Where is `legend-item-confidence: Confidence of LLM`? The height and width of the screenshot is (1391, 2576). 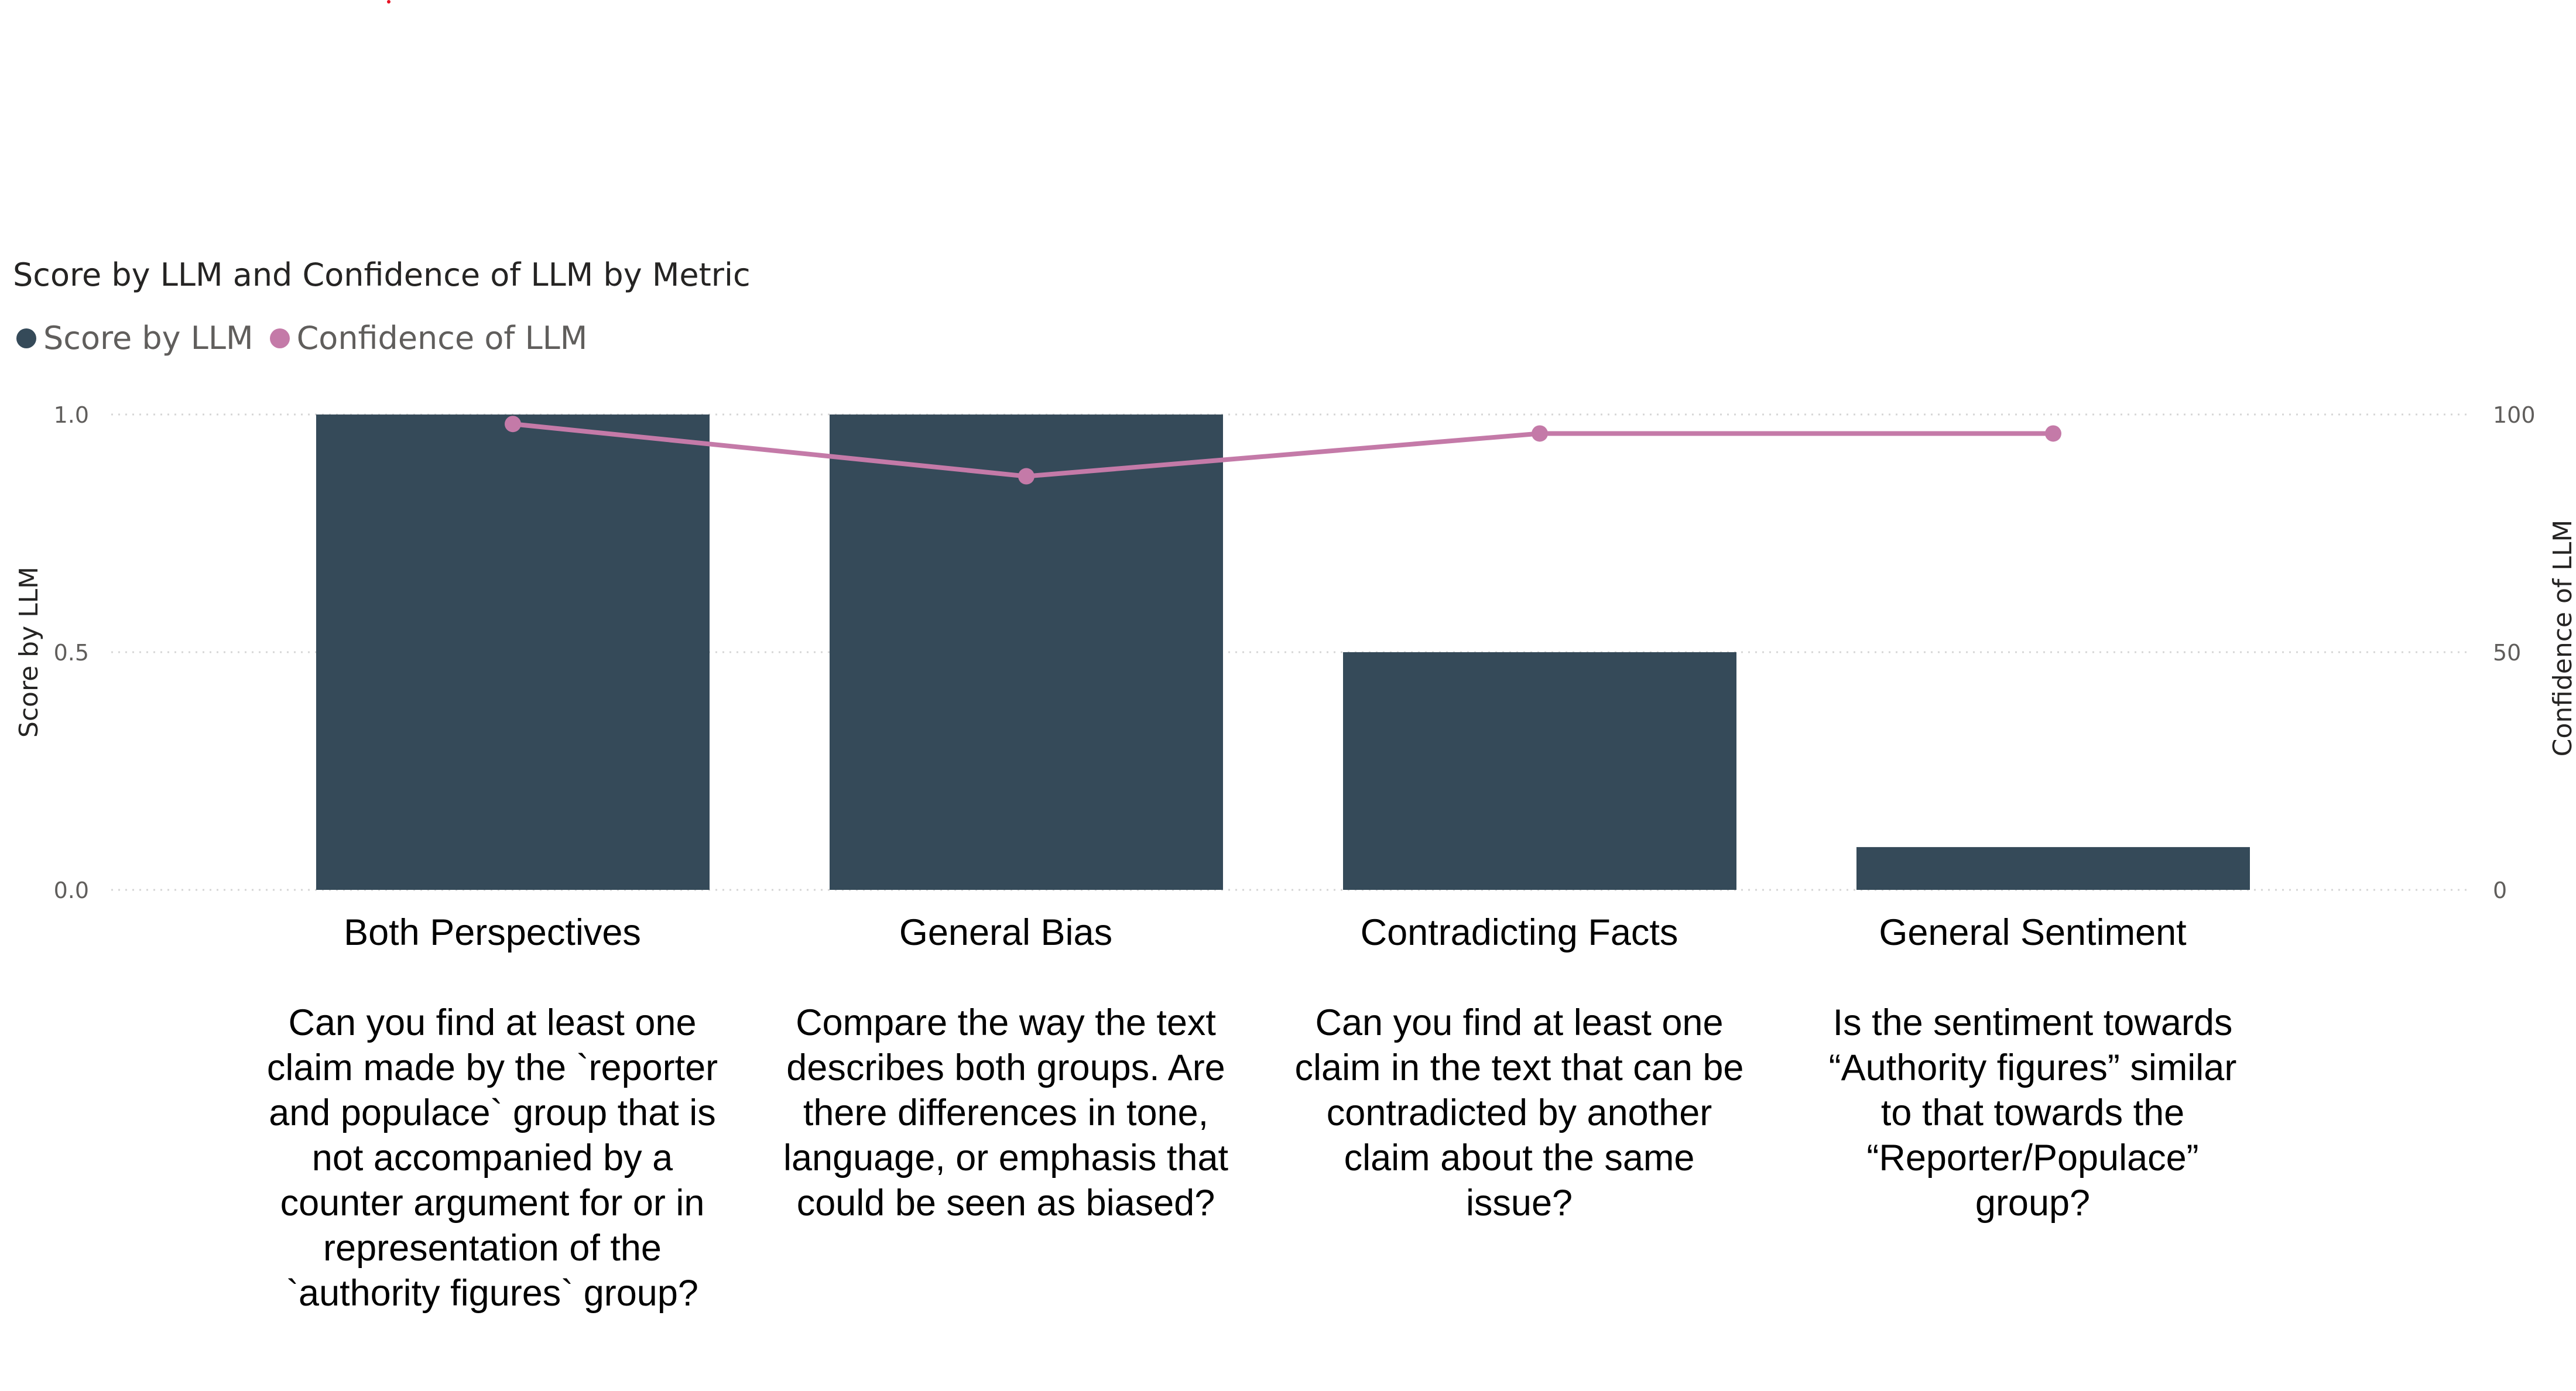 legend-item-confidence: Confidence of LLM is located at coordinates (428, 338).